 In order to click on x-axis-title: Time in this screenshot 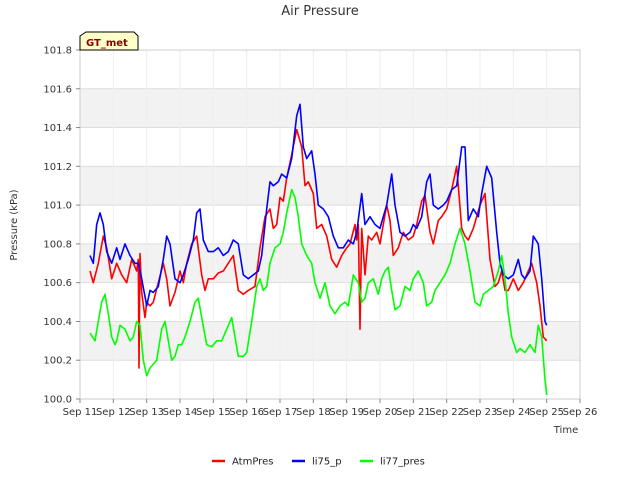, I will do `click(565, 430)`.